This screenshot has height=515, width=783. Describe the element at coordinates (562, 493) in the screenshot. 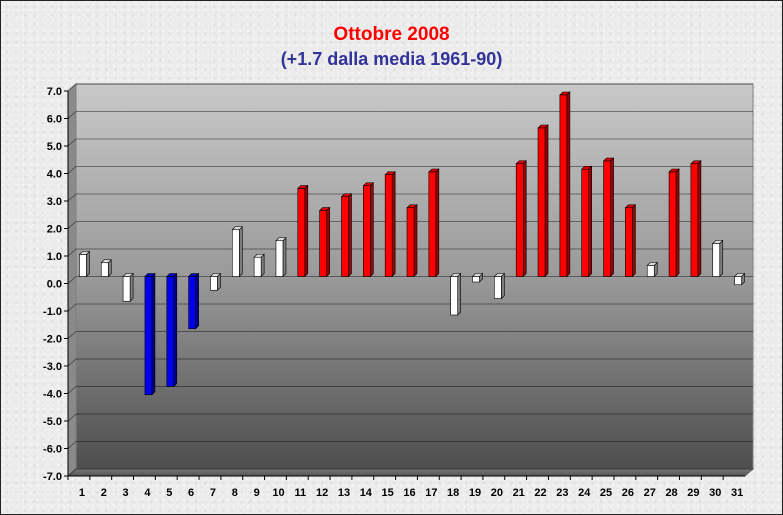

I see `x-tick-label: 23` at that location.